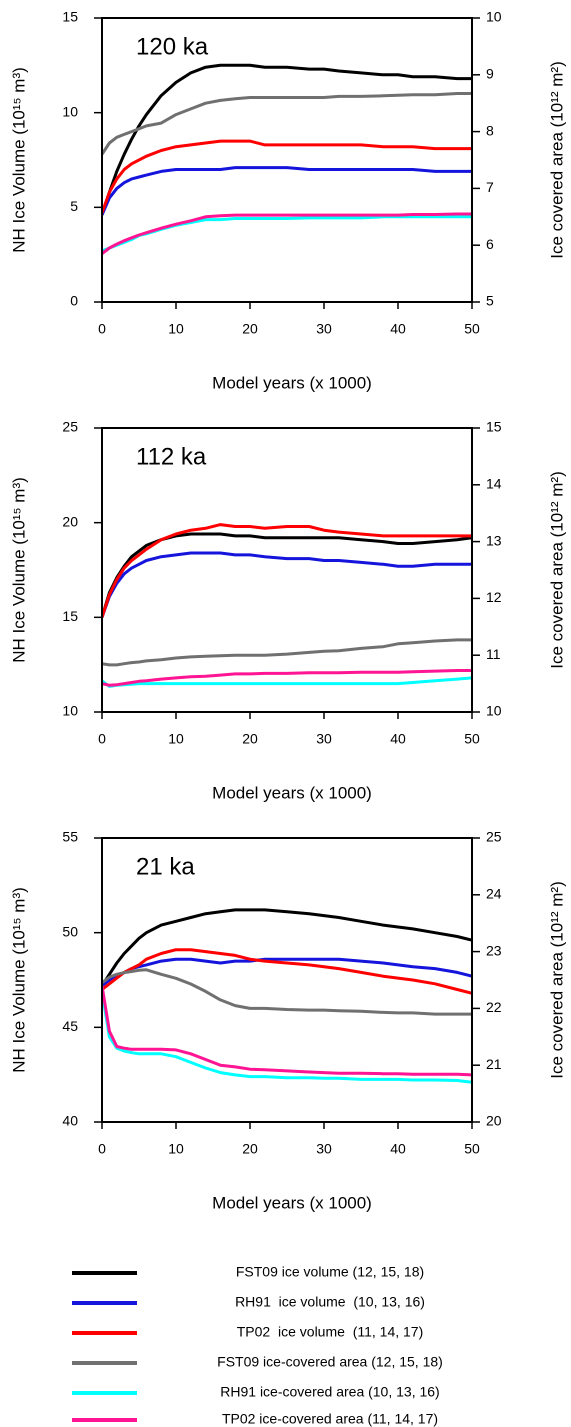 This screenshot has height=1427, width=571. What do you see at coordinates (490, 187) in the screenshot?
I see `y2-tick-label: 7` at bounding box center [490, 187].